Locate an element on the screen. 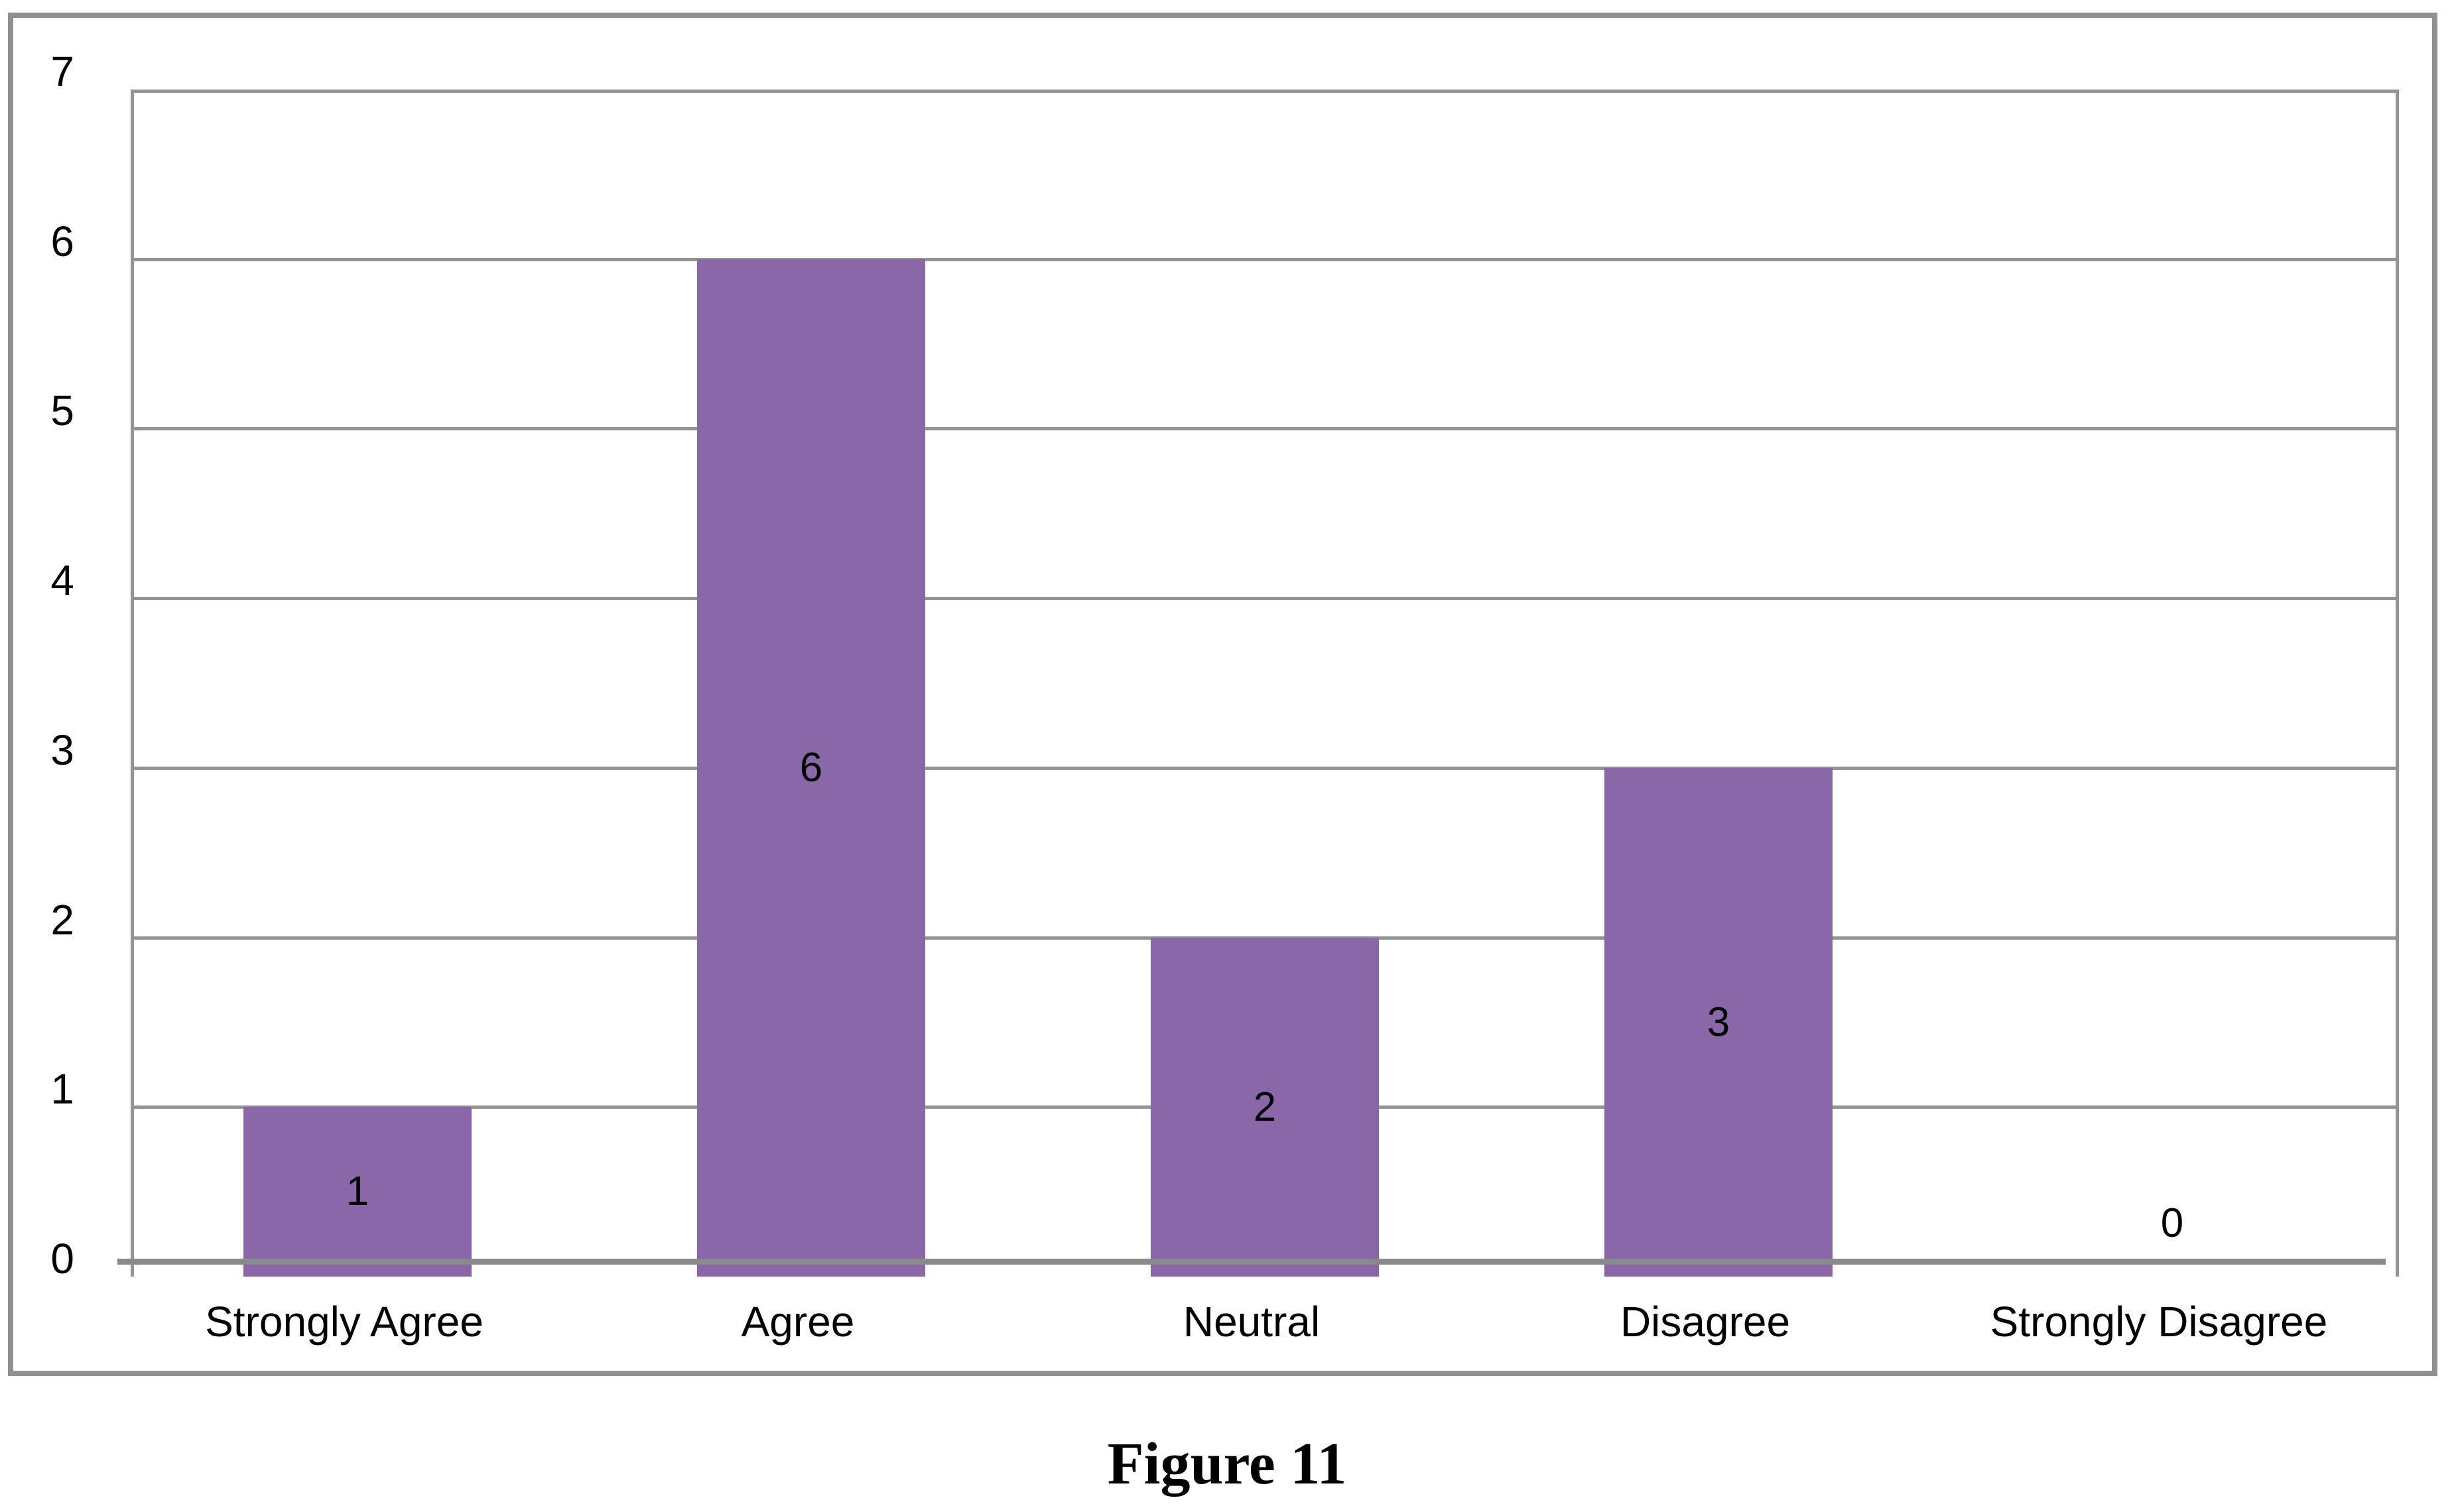  bar-data-label: 6 is located at coordinates (811, 767).